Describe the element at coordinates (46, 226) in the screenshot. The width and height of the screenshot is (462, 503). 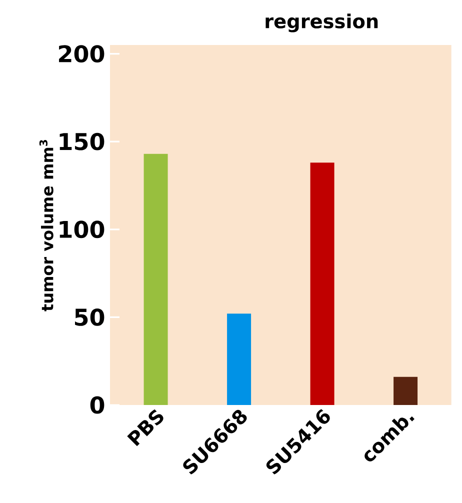
I see `y-axis-title: tumor volume mm$^{3}$` at that location.